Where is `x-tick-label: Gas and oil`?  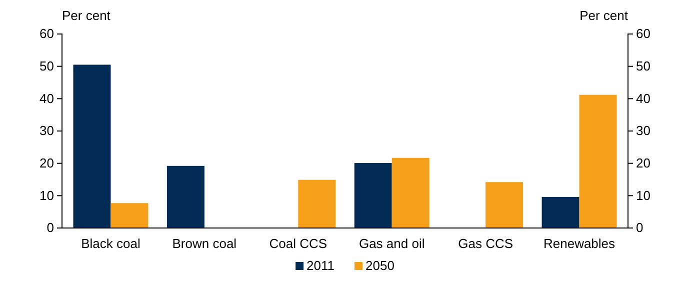
x-tick-label: Gas and oil is located at coordinates (391, 243).